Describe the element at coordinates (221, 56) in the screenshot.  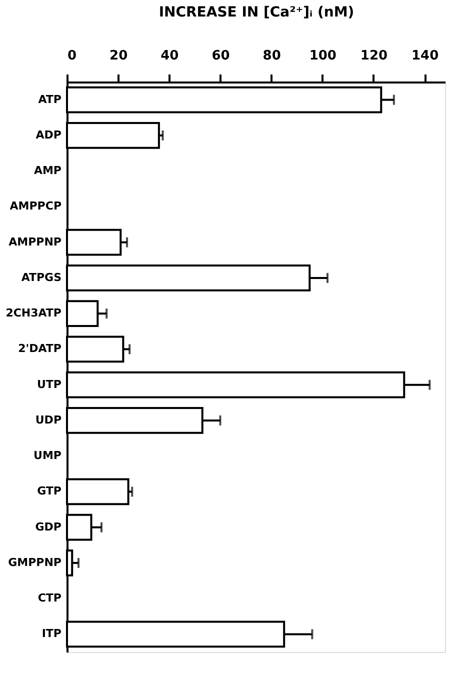
I see `x-tick-label: 60` at that location.